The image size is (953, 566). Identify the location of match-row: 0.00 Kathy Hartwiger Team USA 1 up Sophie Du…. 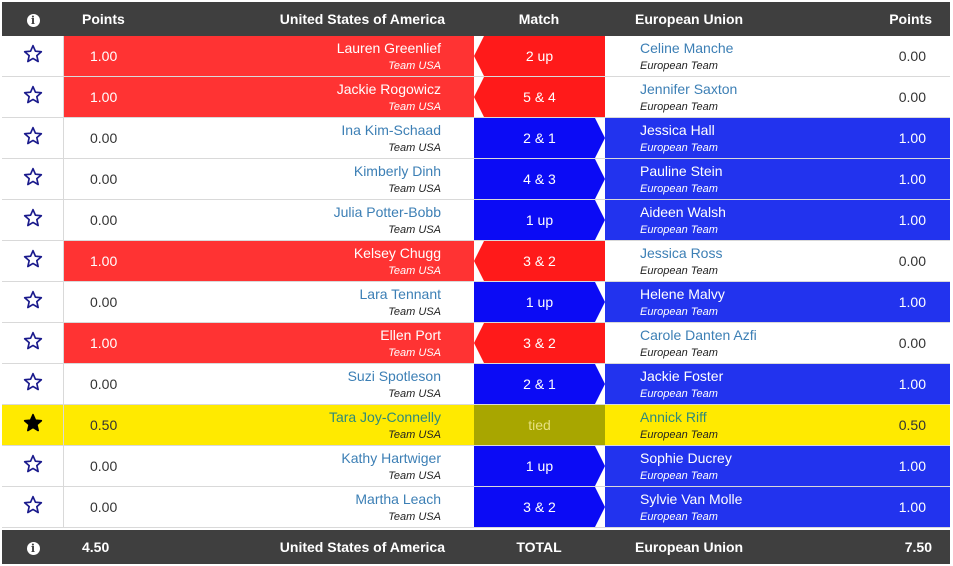
(476, 466).